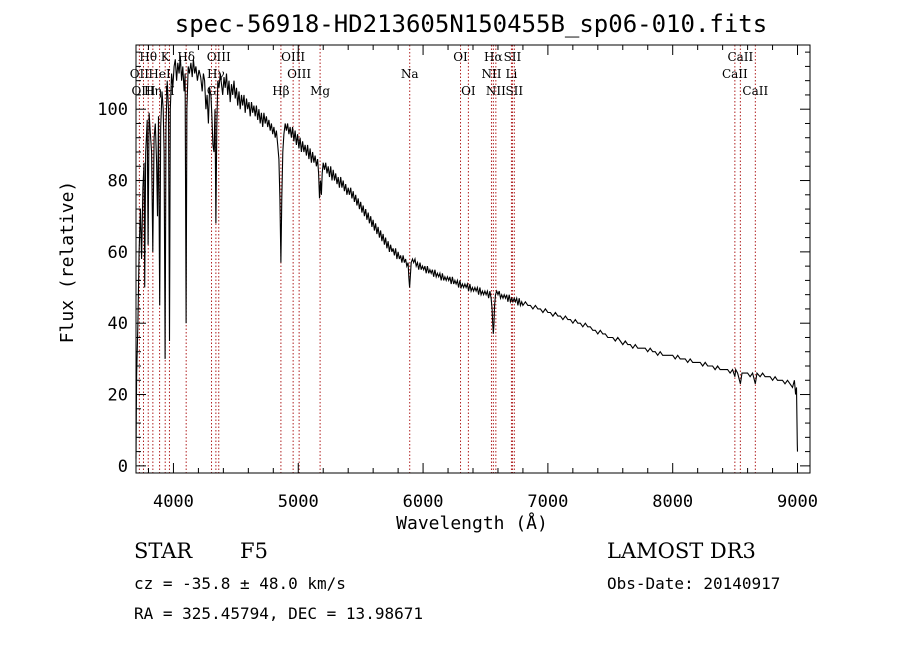  Describe the element at coordinates (468, 91) in the screenshot. I see `line-label-17: OI` at that location.